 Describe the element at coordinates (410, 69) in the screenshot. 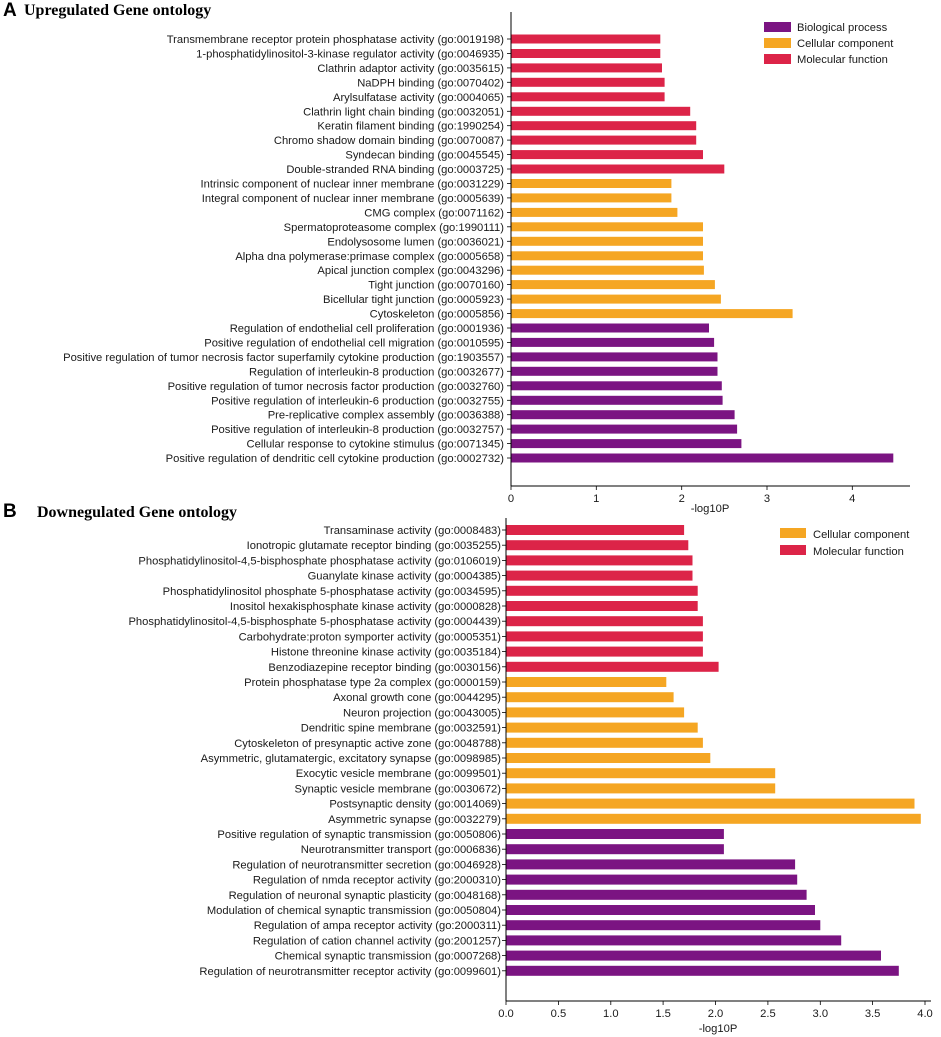

I see `category-label: Clathrin adaptor activity (go:0035615)` at that location.